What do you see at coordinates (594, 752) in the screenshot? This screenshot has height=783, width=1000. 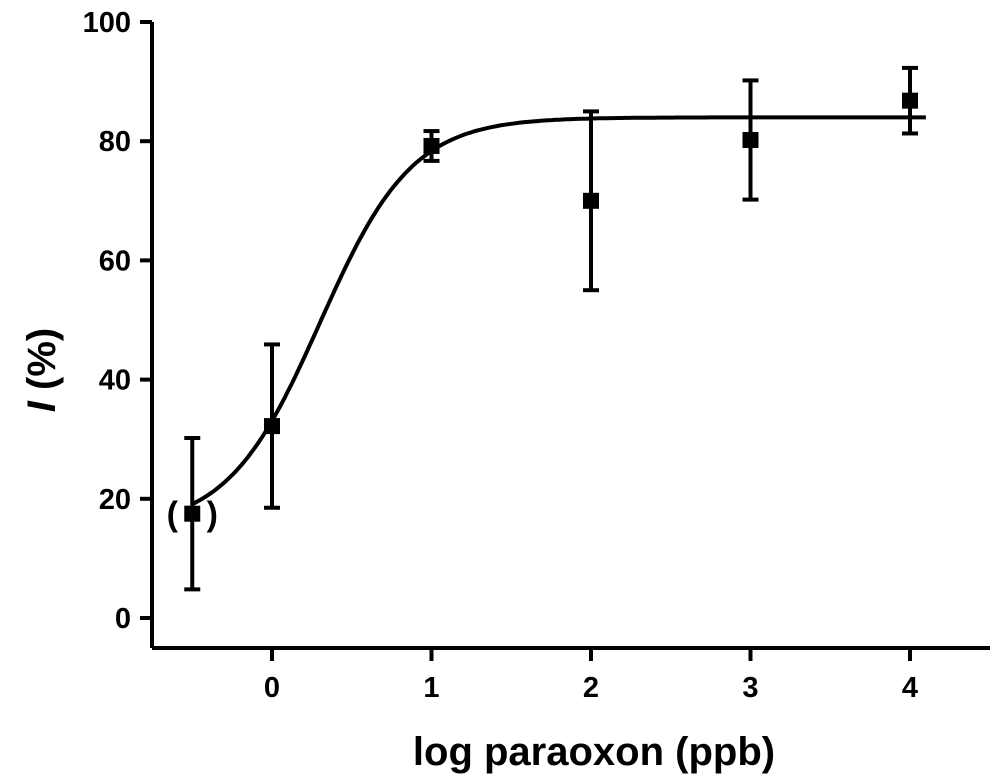 I see `x-axis-title: log paraoxon (ppb)` at bounding box center [594, 752].